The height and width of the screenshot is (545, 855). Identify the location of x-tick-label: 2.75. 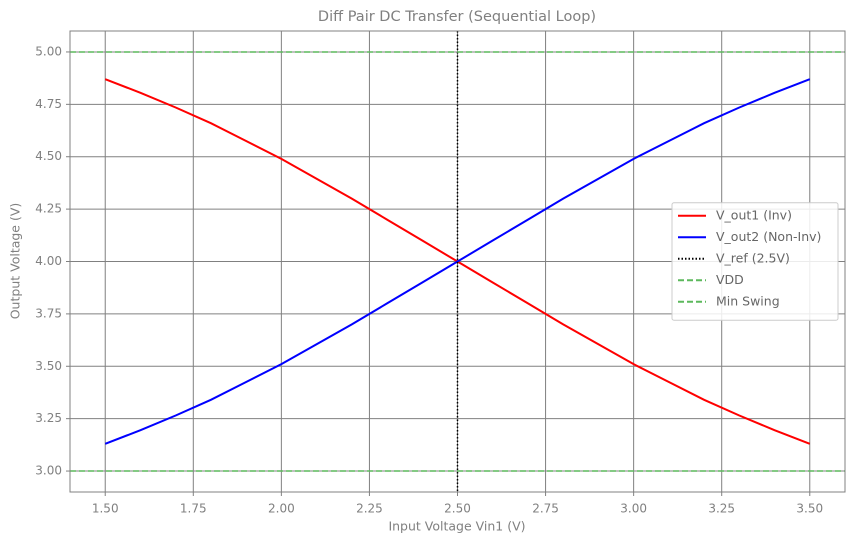
(545, 509).